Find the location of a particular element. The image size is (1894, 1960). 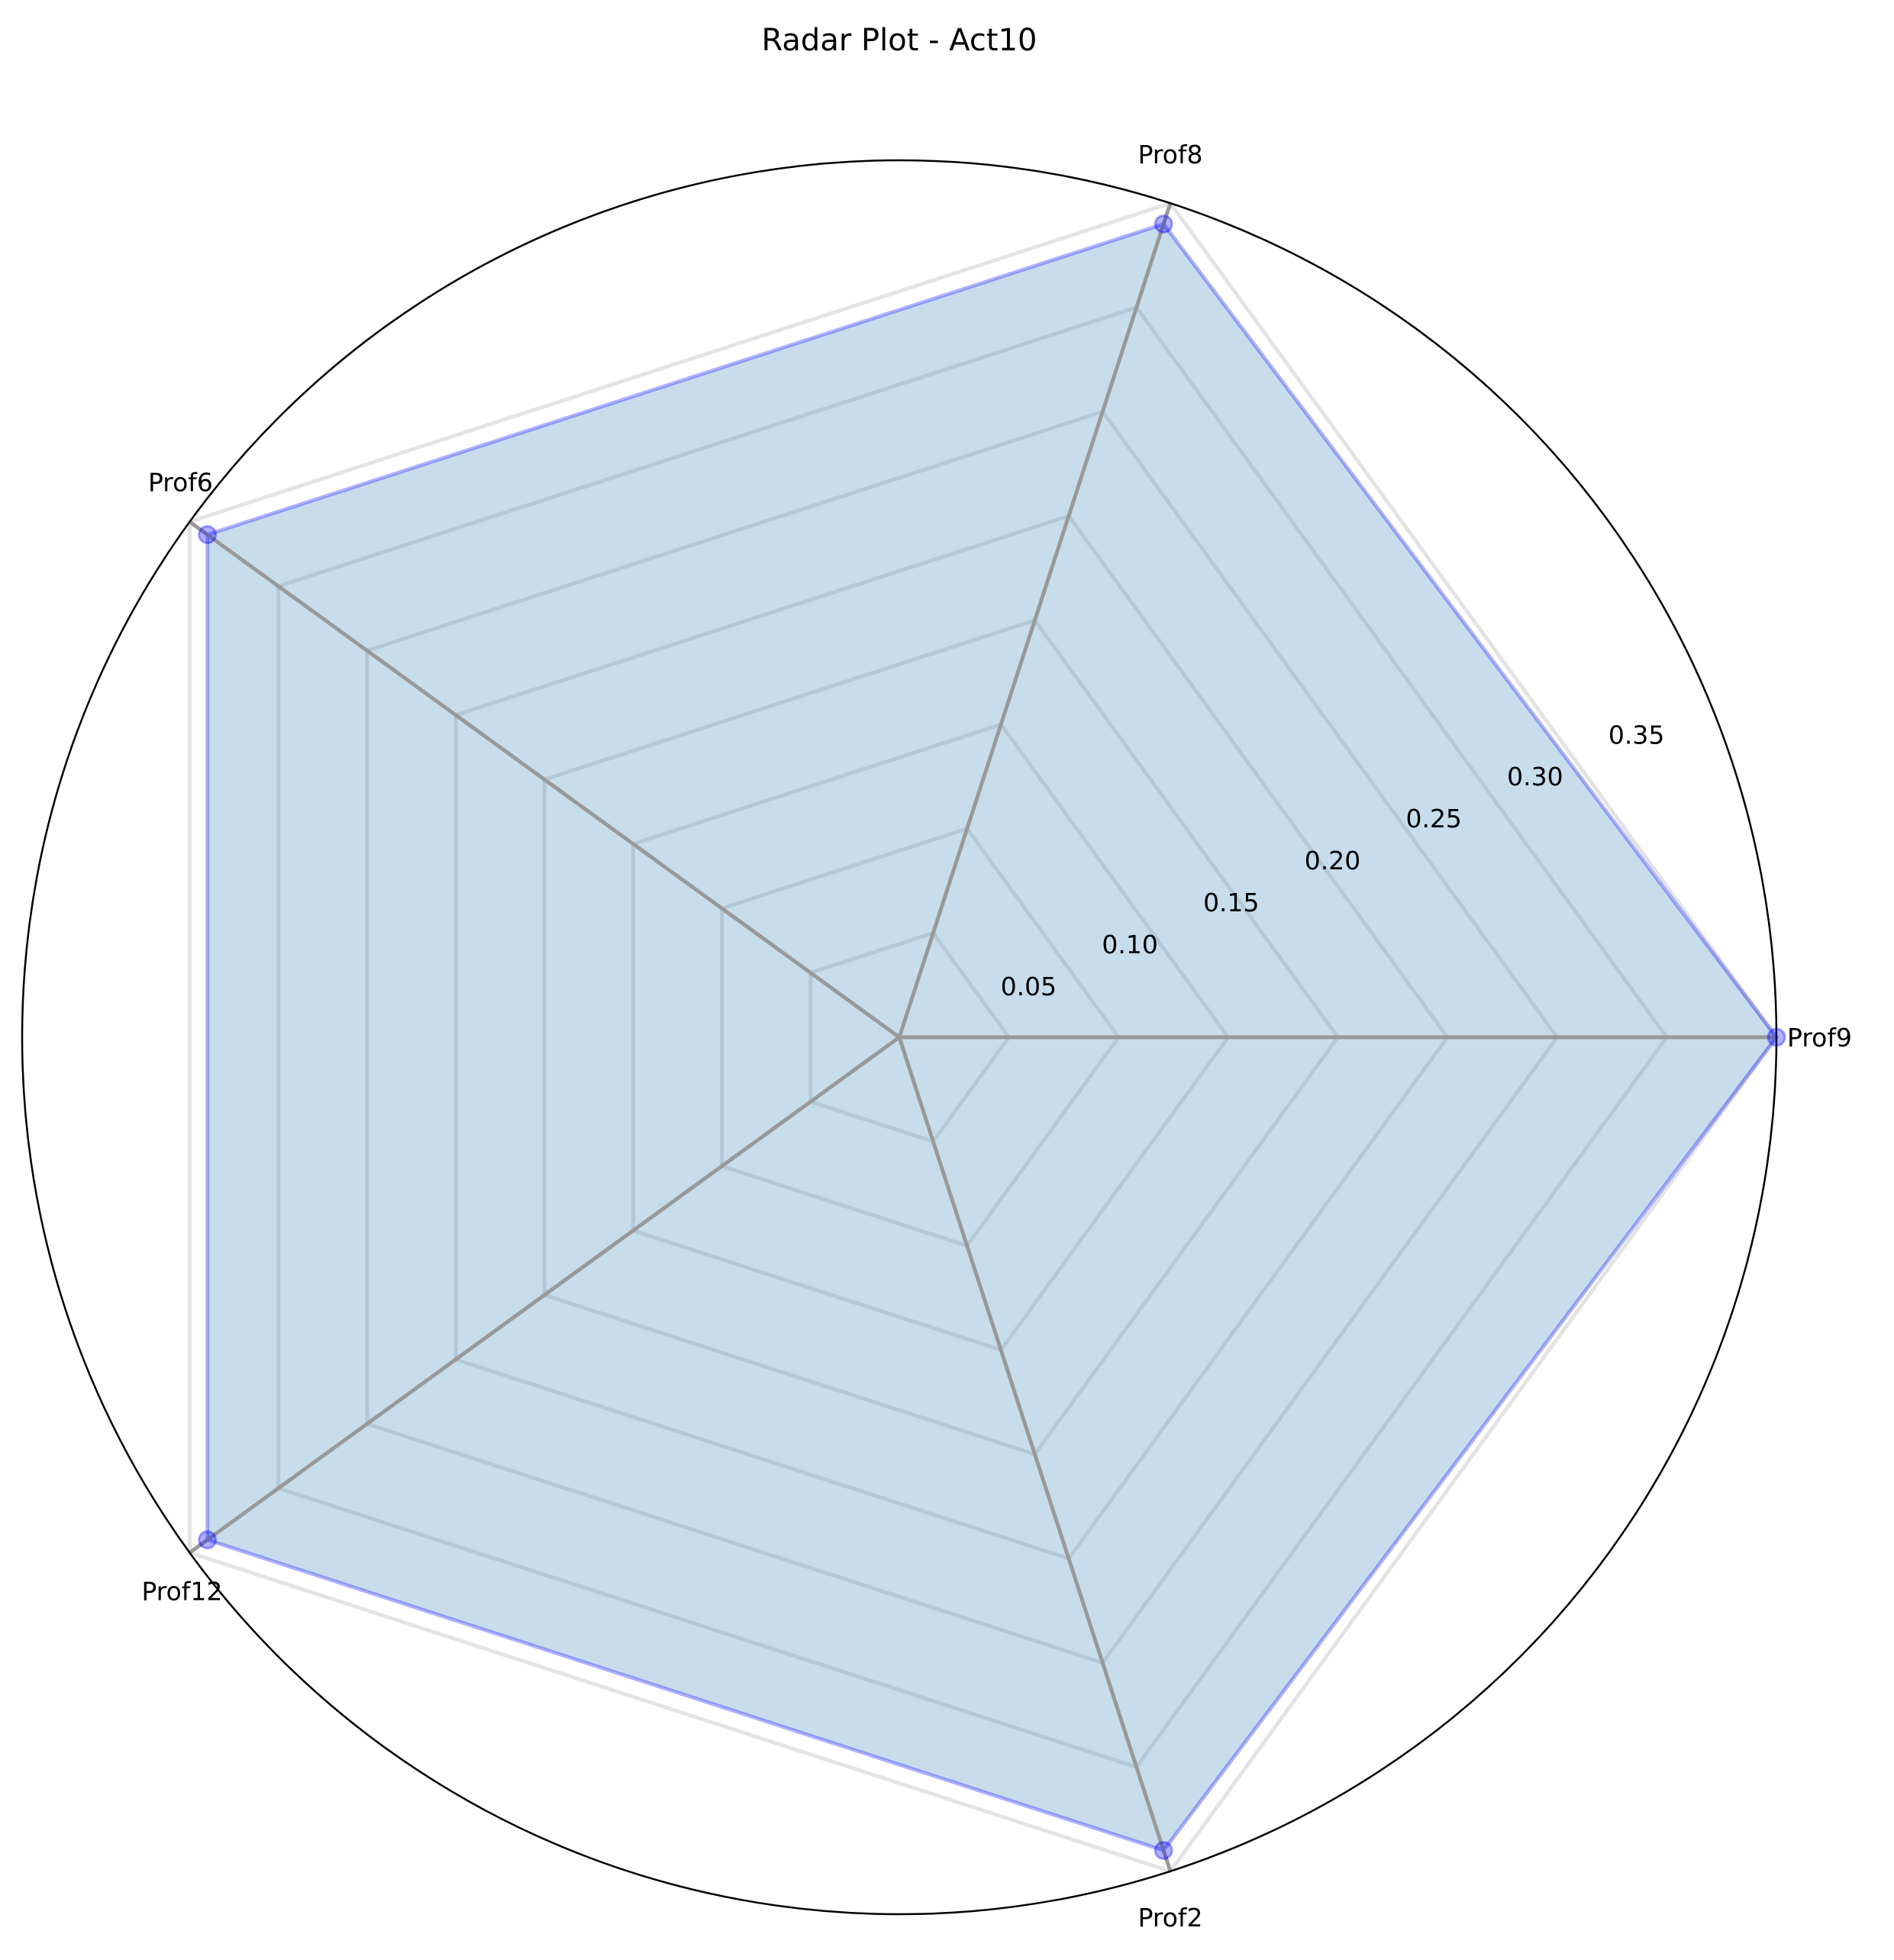

radial-tick-label: 0.10 is located at coordinates (1129, 944).